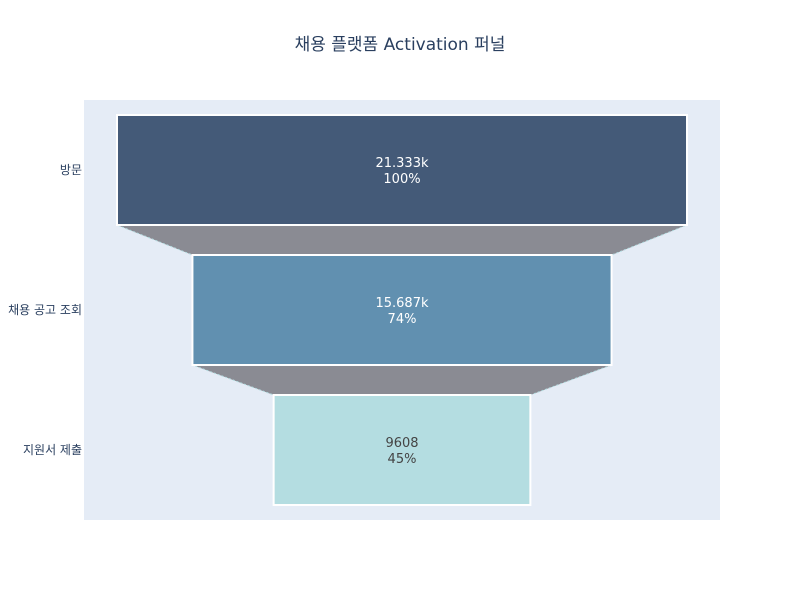 Image resolution: width=800 pixels, height=600 pixels. Describe the element at coordinates (402, 319) in the screenshot. I see `bar-percent-label: 74%` at that location.